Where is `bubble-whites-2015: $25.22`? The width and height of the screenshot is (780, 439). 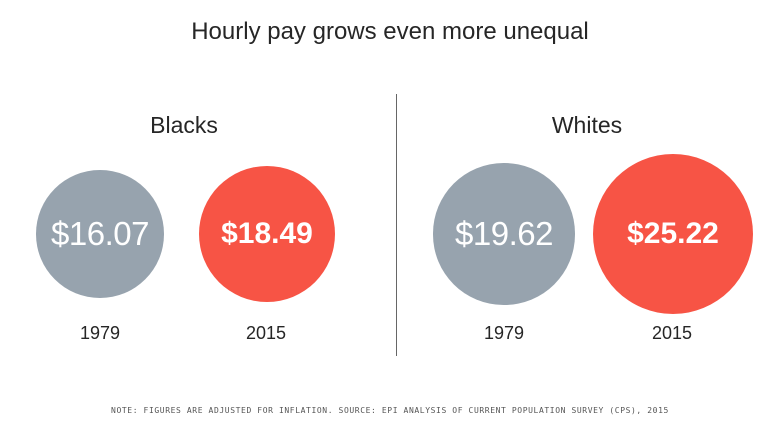 bubble-whites-2015: $25.22 is located at coordinates (673, 234).